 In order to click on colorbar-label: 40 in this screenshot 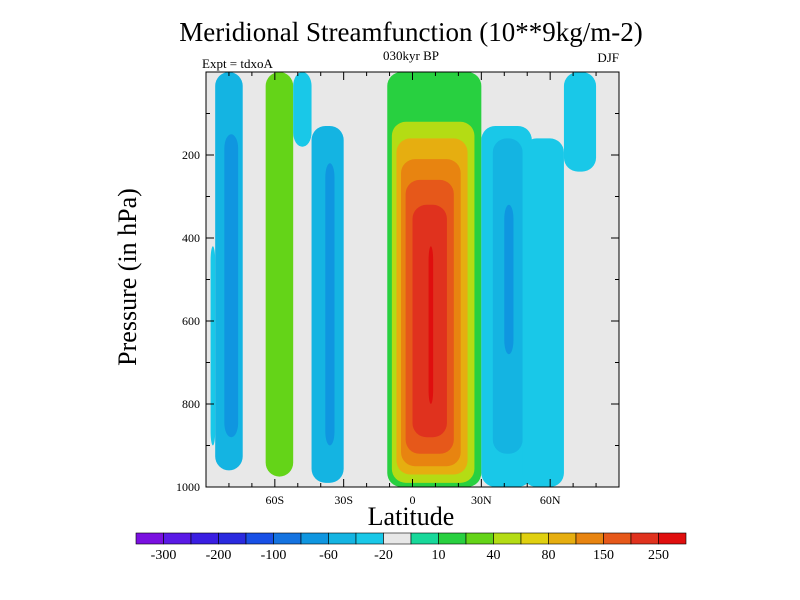, I will do `click(494, 555)`.